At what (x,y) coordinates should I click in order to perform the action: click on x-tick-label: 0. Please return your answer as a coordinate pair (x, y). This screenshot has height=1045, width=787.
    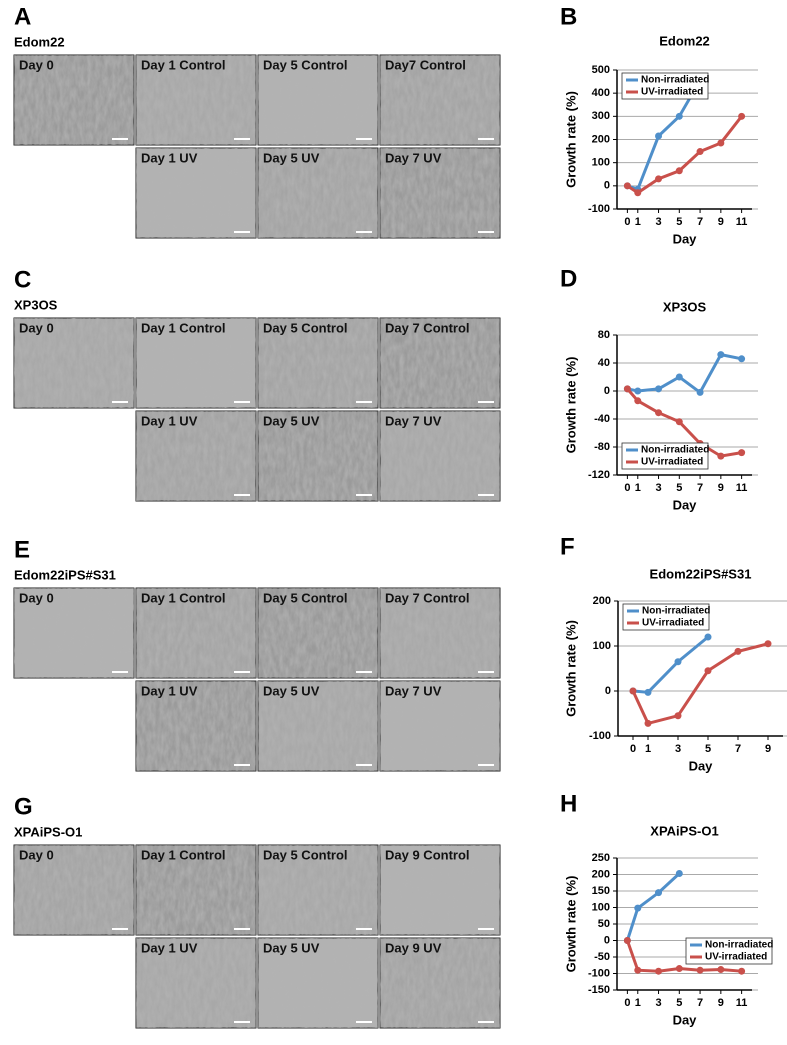
    Looking at the image, I should click on (627, 222).